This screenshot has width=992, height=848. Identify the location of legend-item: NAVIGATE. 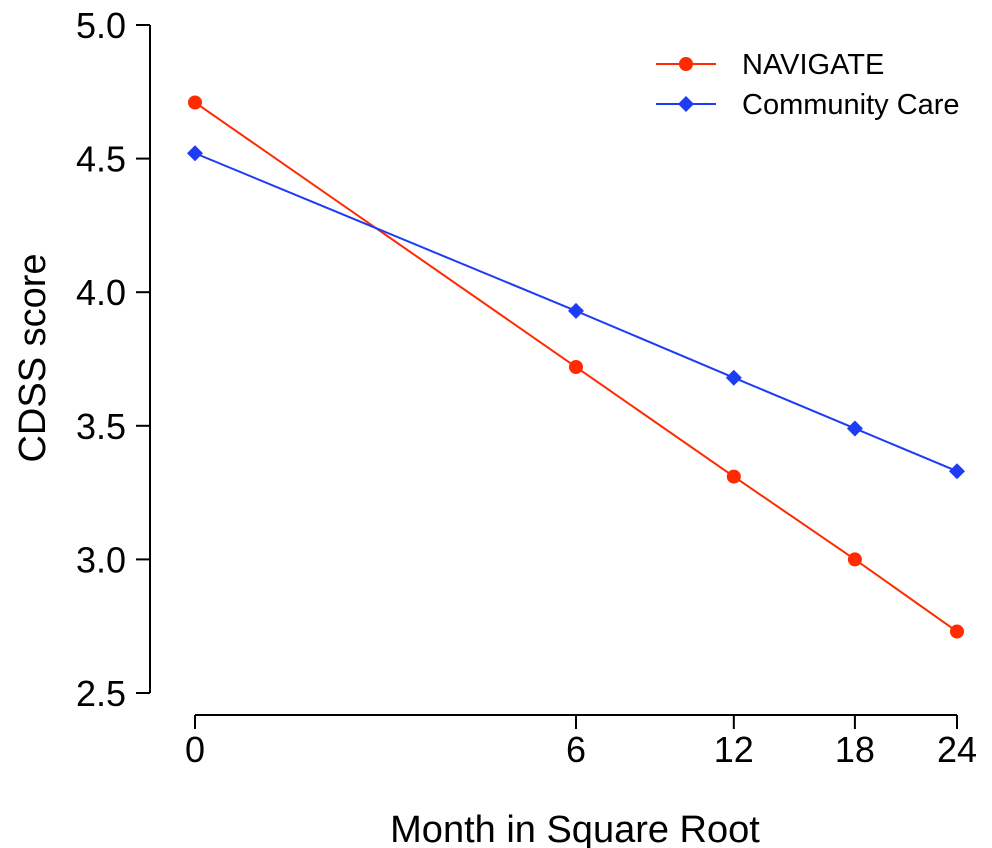
(770, 65).